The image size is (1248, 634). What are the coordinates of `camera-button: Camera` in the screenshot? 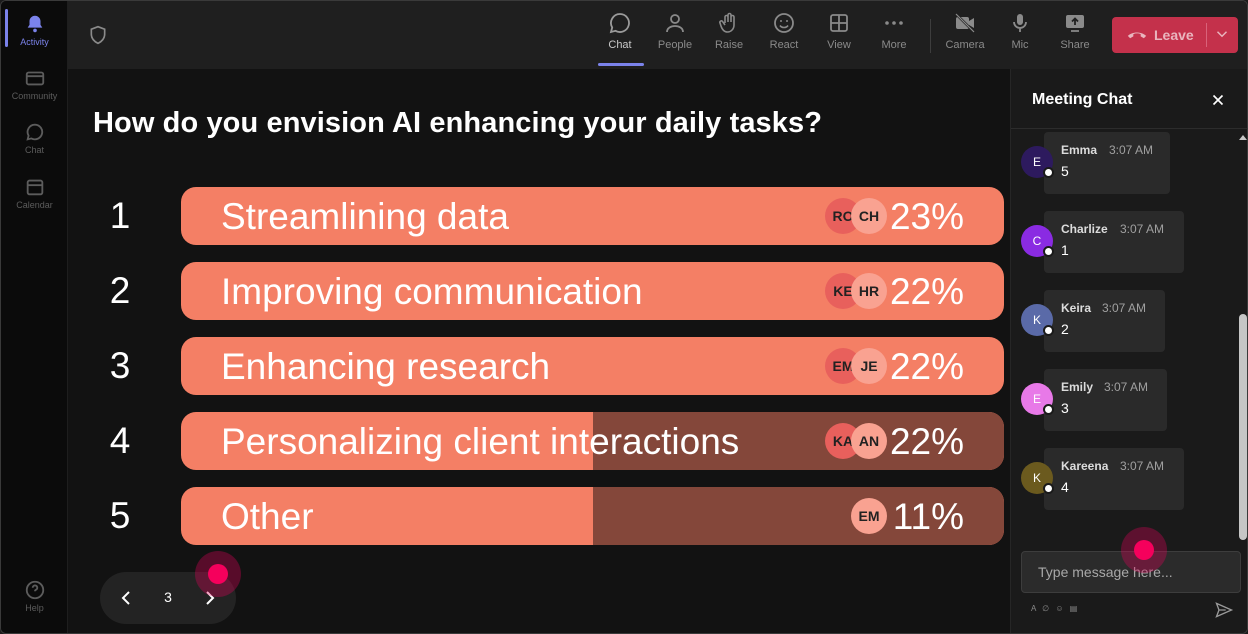 It's located at (965, 31).